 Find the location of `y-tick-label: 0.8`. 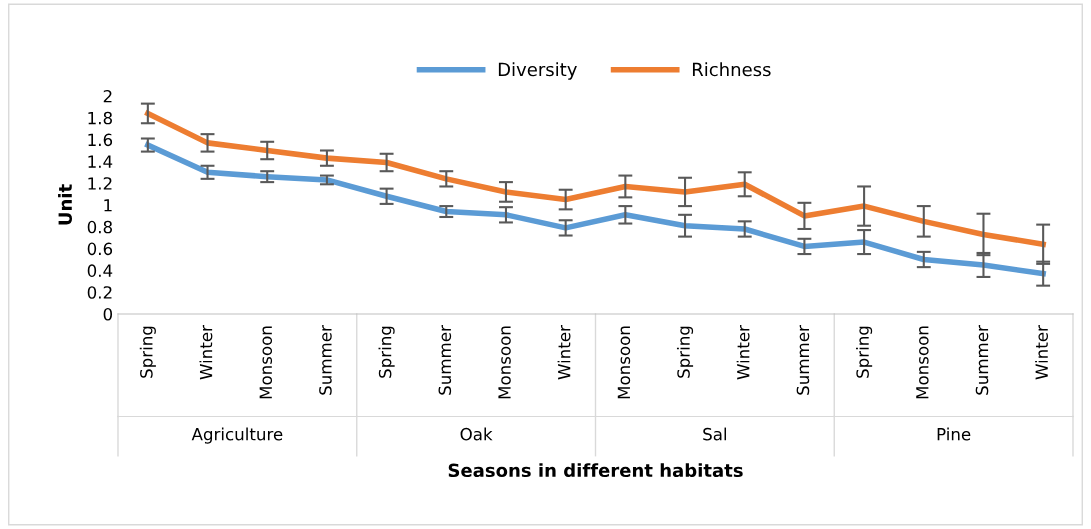

y-tick-label: 0.8 is located at coordinates (99, 227).